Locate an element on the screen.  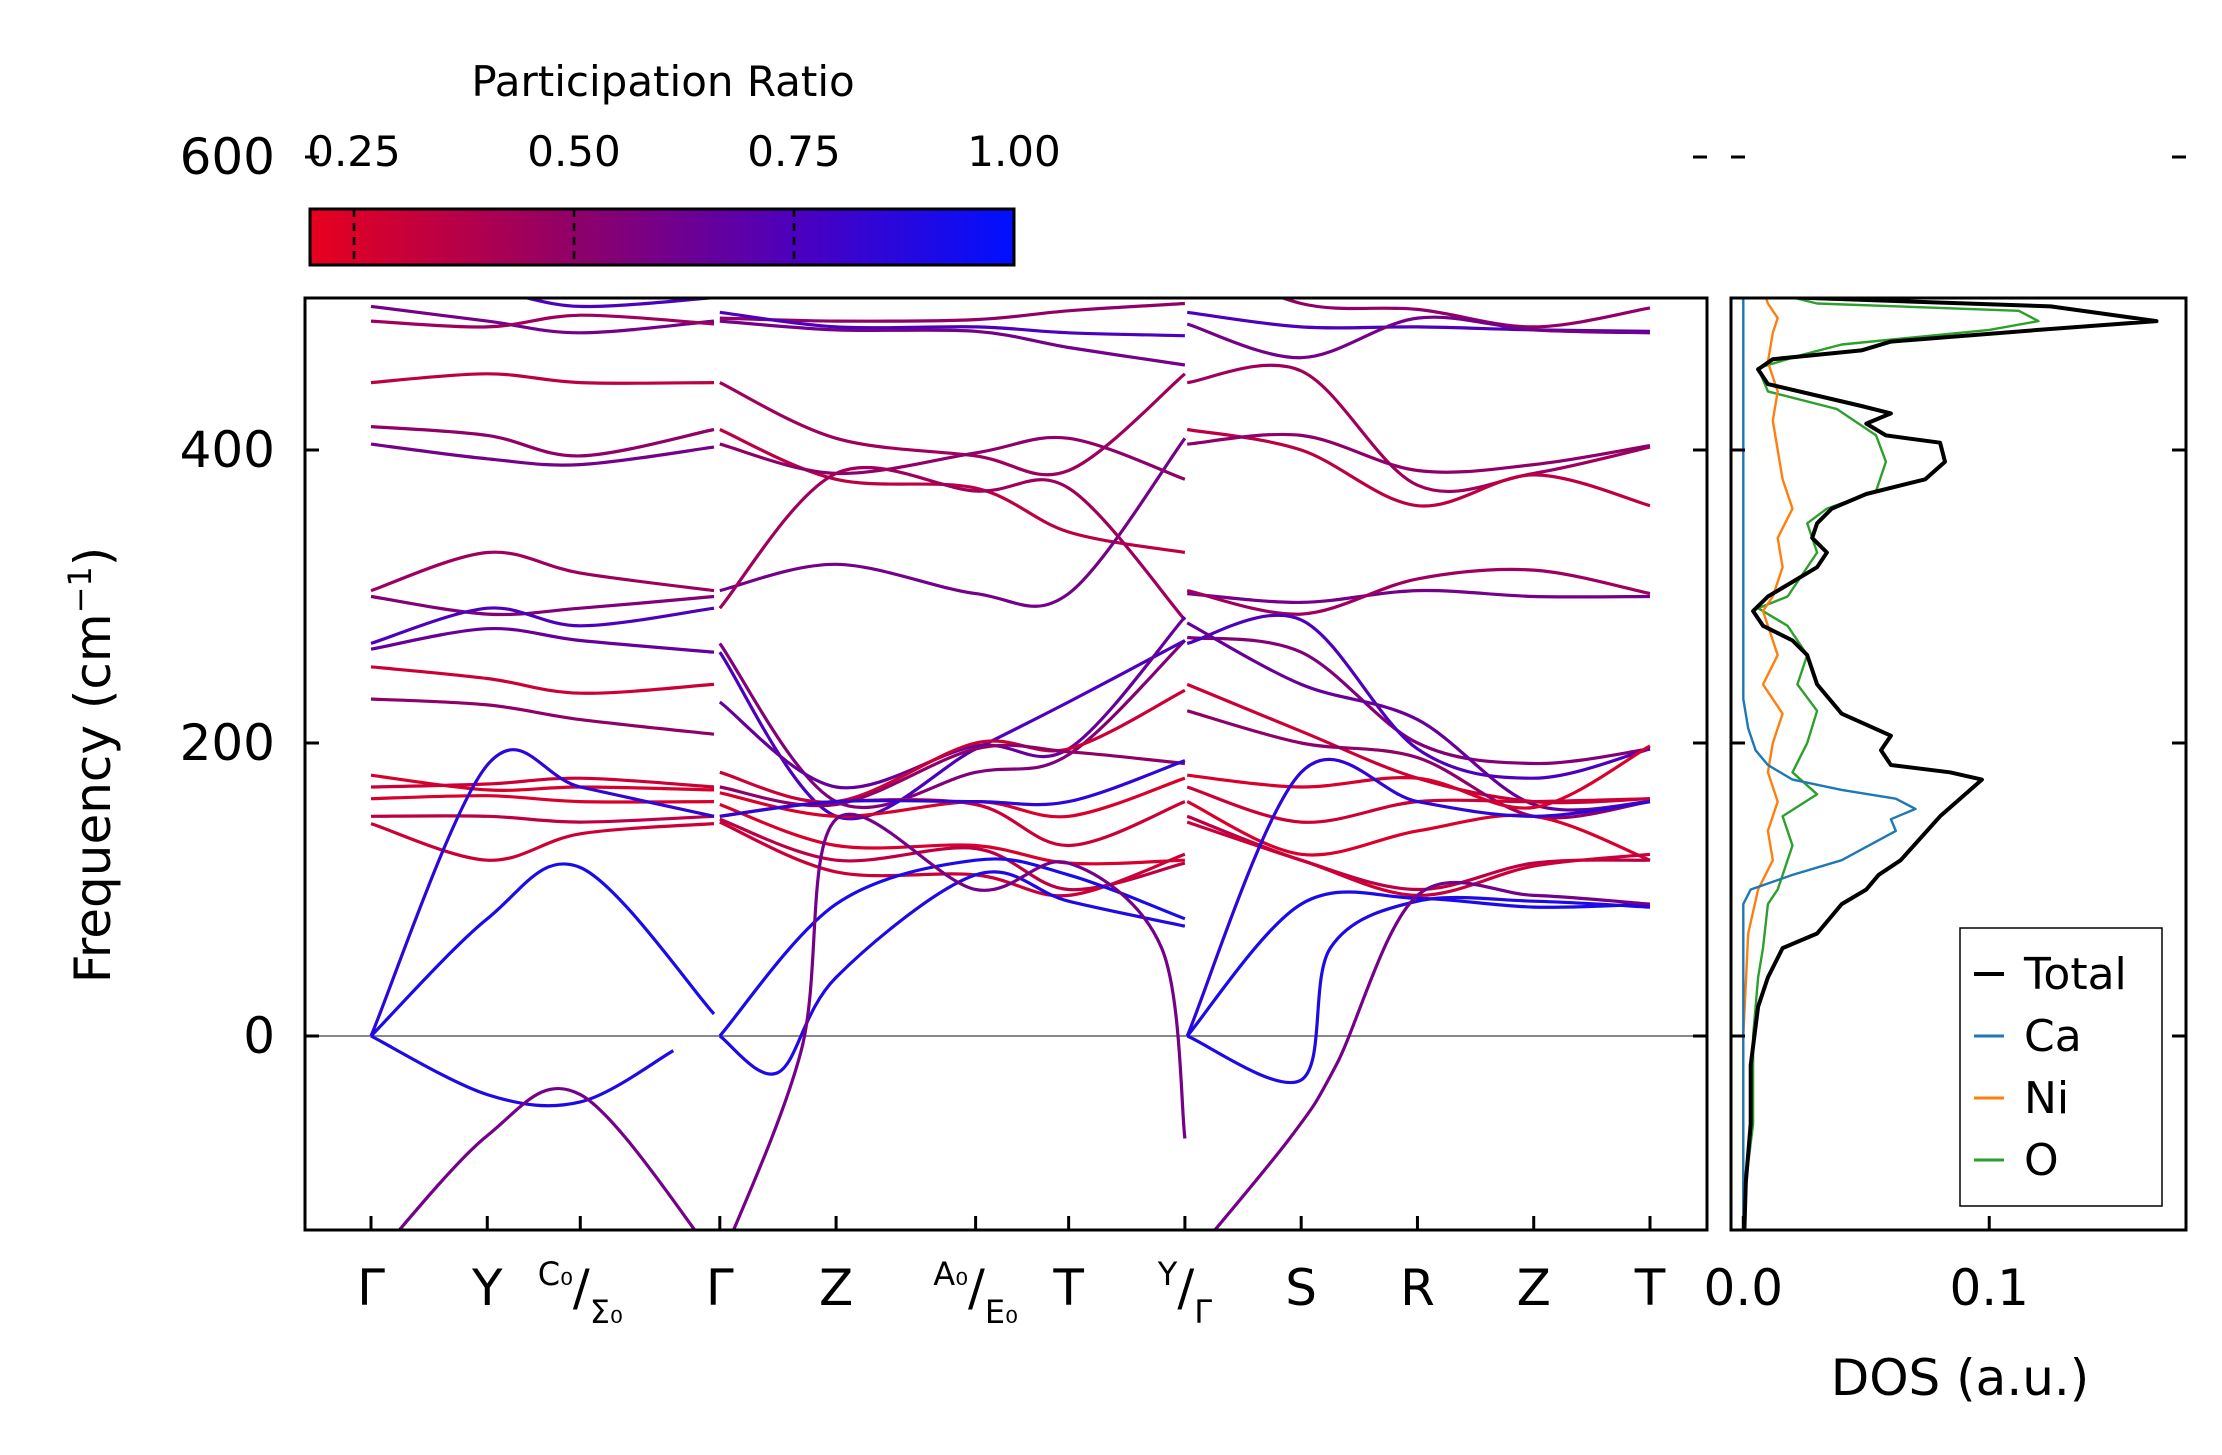
k-point-label: Y/Γ is located at coordinates (1184, 1293).